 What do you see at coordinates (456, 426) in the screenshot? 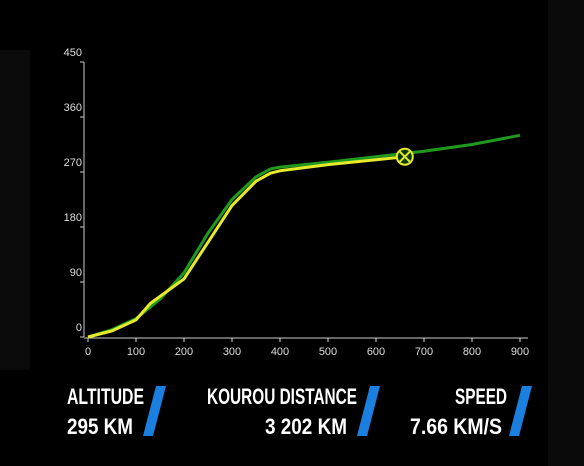
I see `telemetry-value: 7.66 KM/S` at bounding box center [456, 426].